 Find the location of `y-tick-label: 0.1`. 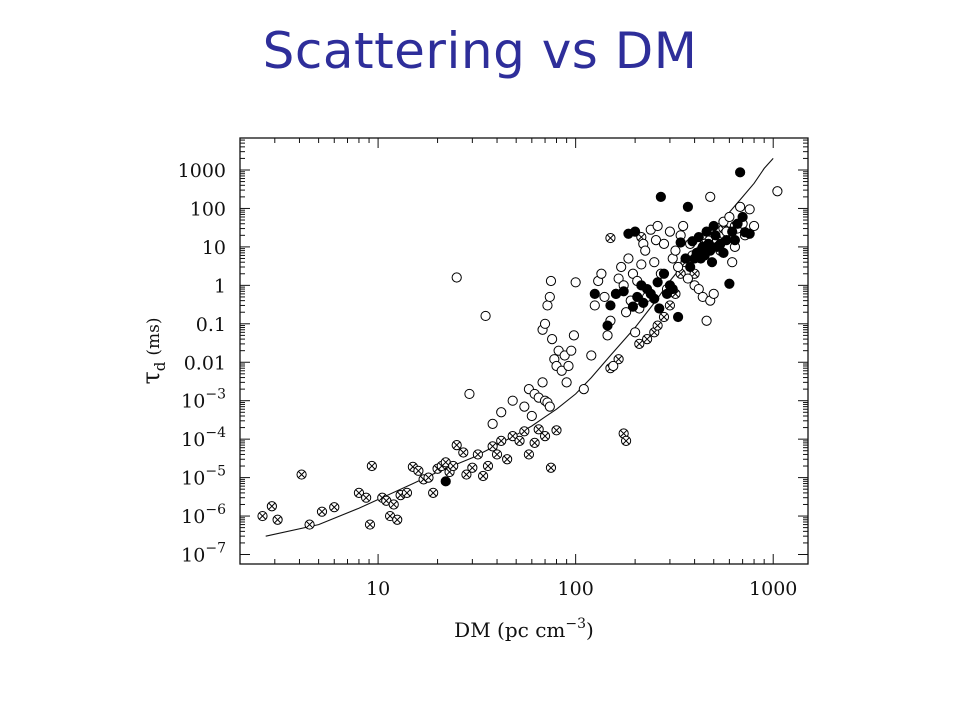

y-tick-label: 0.1 is located at coordinates (211, 325).